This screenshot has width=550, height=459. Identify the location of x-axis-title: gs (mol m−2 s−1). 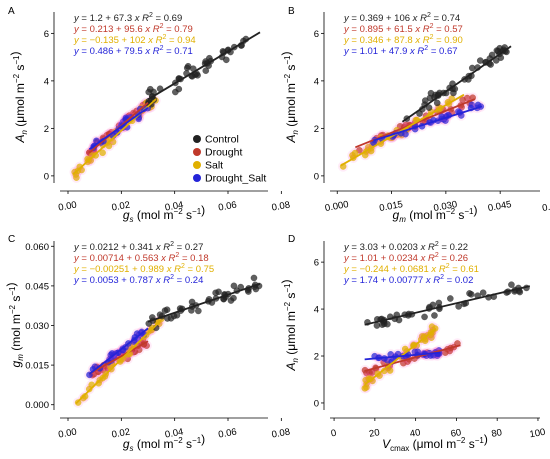
(164, 213).